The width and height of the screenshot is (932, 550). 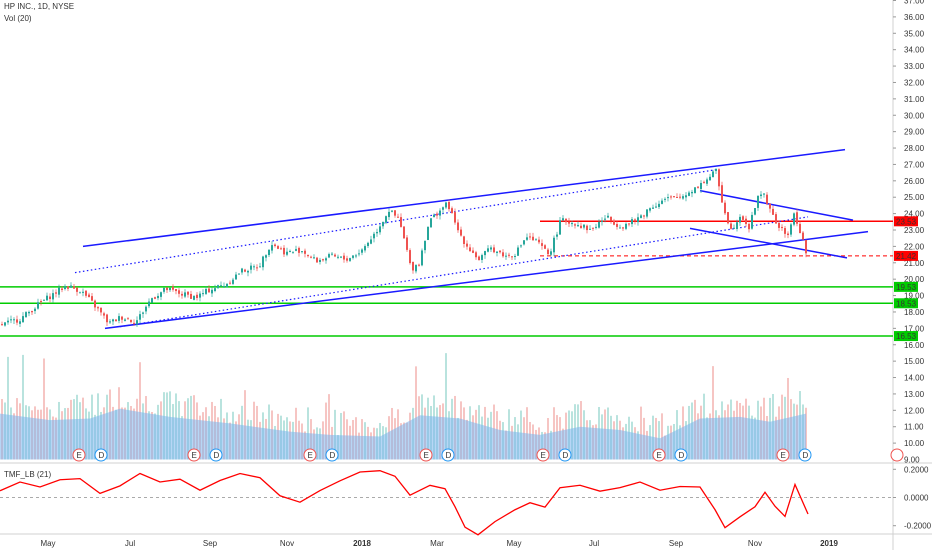 I want to click on x-tick-label: 2018, so click(x=362, y=543).